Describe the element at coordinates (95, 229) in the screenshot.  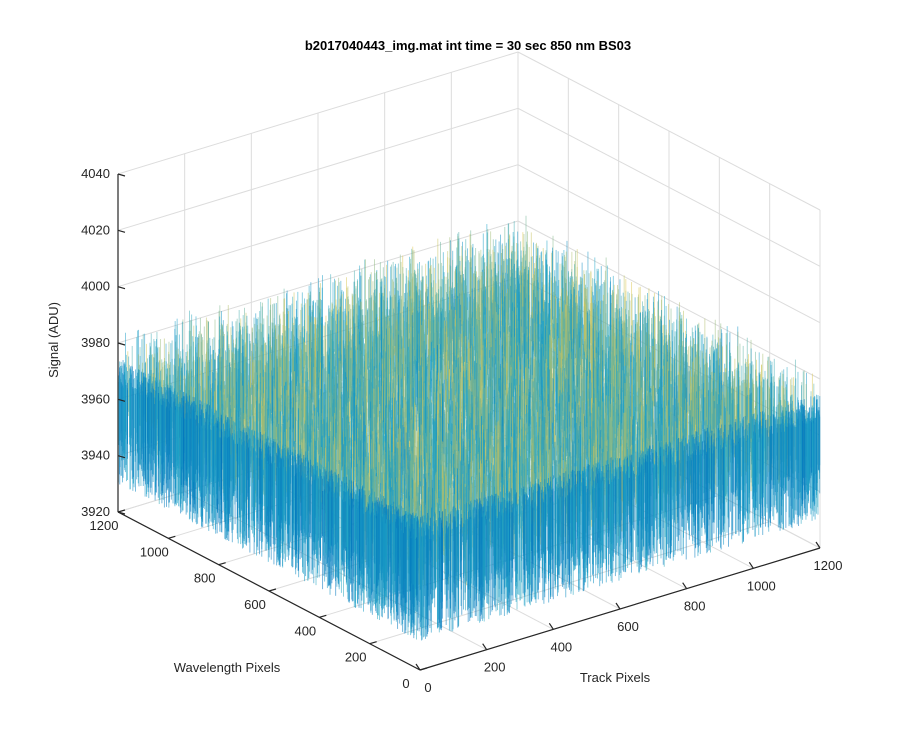
I see `z-tick-label: 4020` at that location.